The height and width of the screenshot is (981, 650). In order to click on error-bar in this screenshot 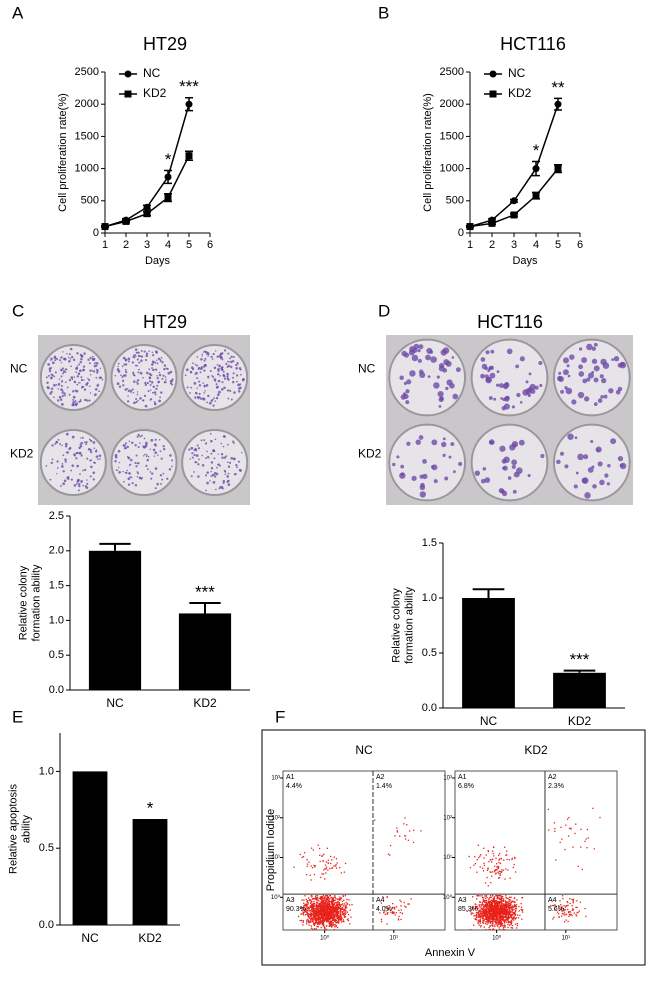, I will do `click(488, 593)`.